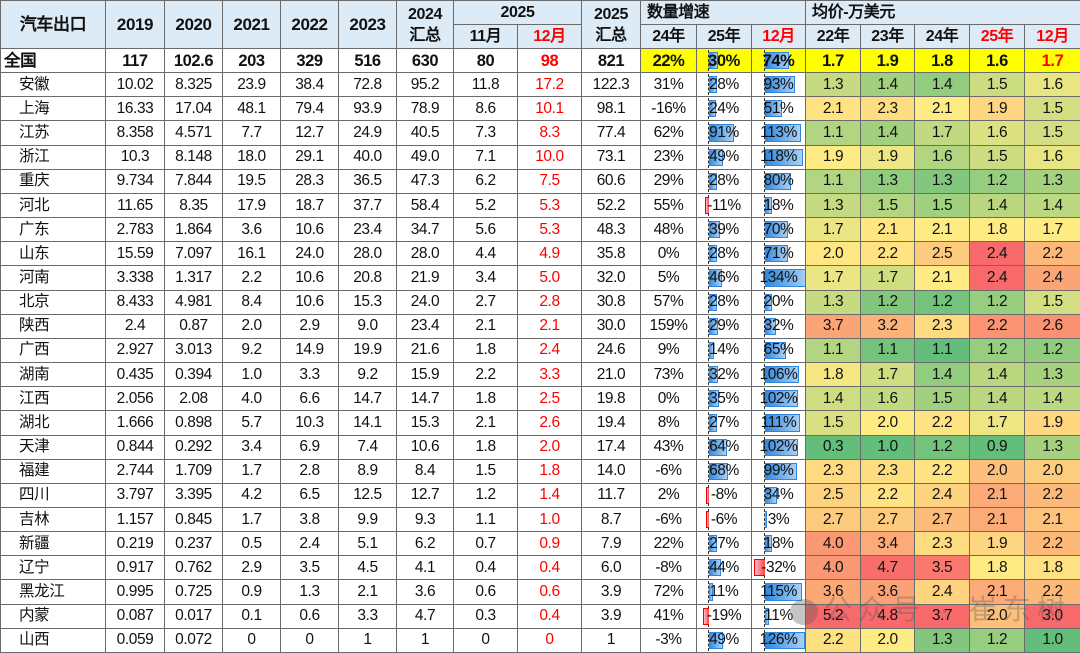 The width and height of the screenshot is (1080, 653). What do you see at coordinates (425, 61) in the screenshot?
I see `export-2024-total: 630` at bounding box center [425, 61].